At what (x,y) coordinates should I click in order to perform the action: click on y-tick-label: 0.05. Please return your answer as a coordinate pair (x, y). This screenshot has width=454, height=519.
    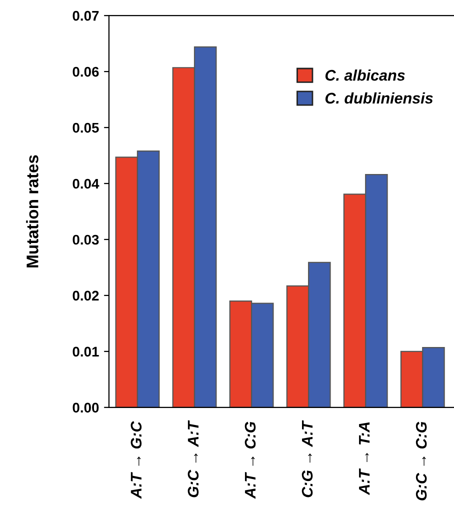
    Looking at the image, I should click on (85, 127).